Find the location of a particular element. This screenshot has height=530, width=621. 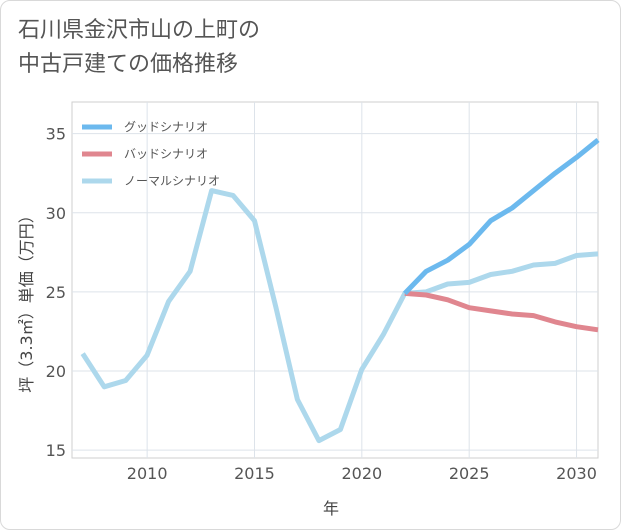

legend-label: バッドシナリオ is located at coordinates (166, 154).